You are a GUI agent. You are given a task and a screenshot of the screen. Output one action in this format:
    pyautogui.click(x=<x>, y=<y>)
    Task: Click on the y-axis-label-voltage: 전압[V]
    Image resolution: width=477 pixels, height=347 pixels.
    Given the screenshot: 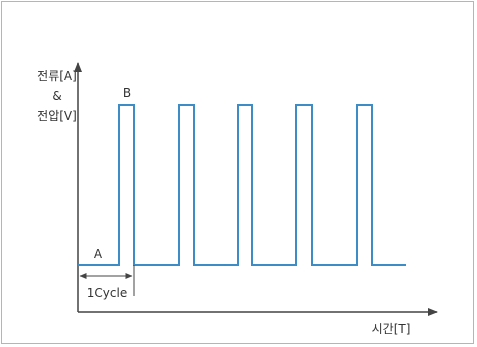 What is the action you would take?
    pyautogui.click(x=57, y=116)
    